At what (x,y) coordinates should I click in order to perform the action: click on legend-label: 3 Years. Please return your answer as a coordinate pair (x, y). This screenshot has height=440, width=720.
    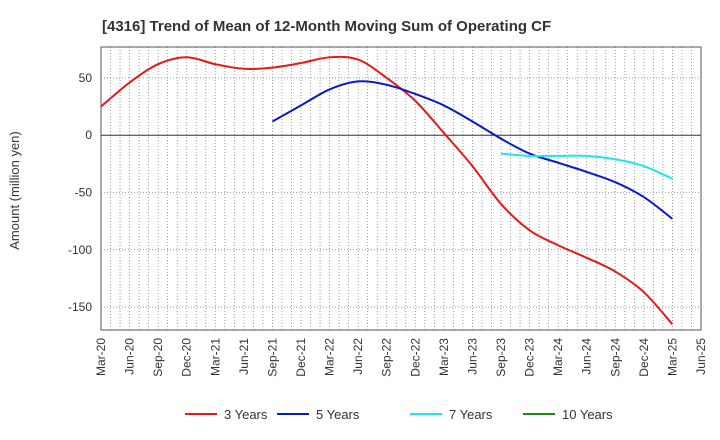
    Looking at the image, I should click on (246, 414).